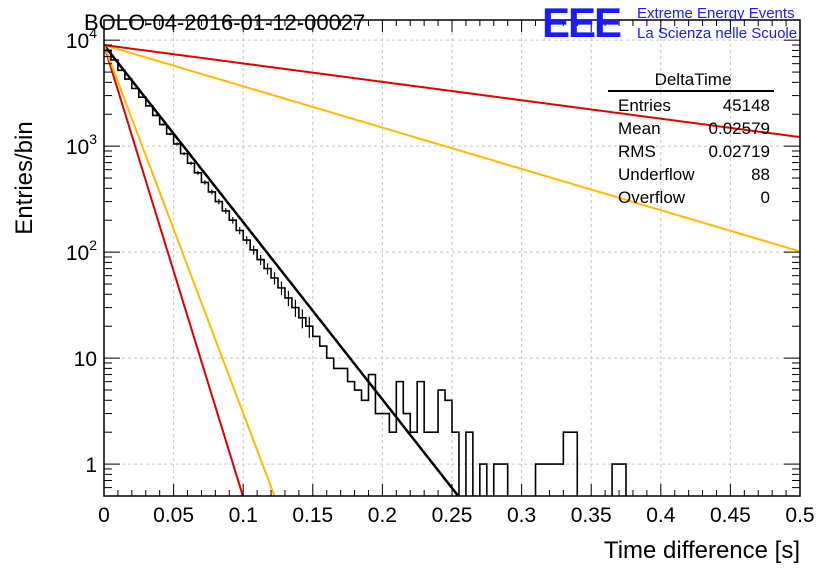 This screenshot has height=572, width=836. What do you see at coordinates (644, 105) in the screenshot?
I see `stats-label: Entries` at bounding box center [644, 105].